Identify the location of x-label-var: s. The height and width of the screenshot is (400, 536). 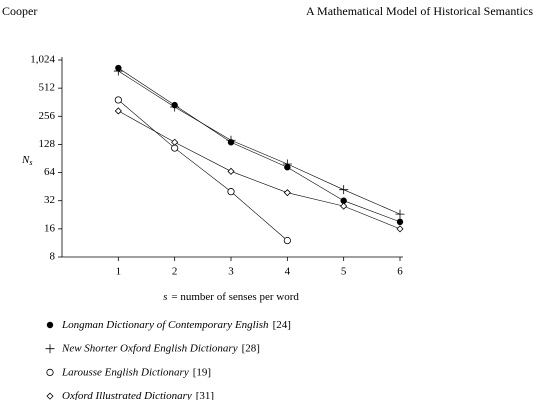
(165, 297).